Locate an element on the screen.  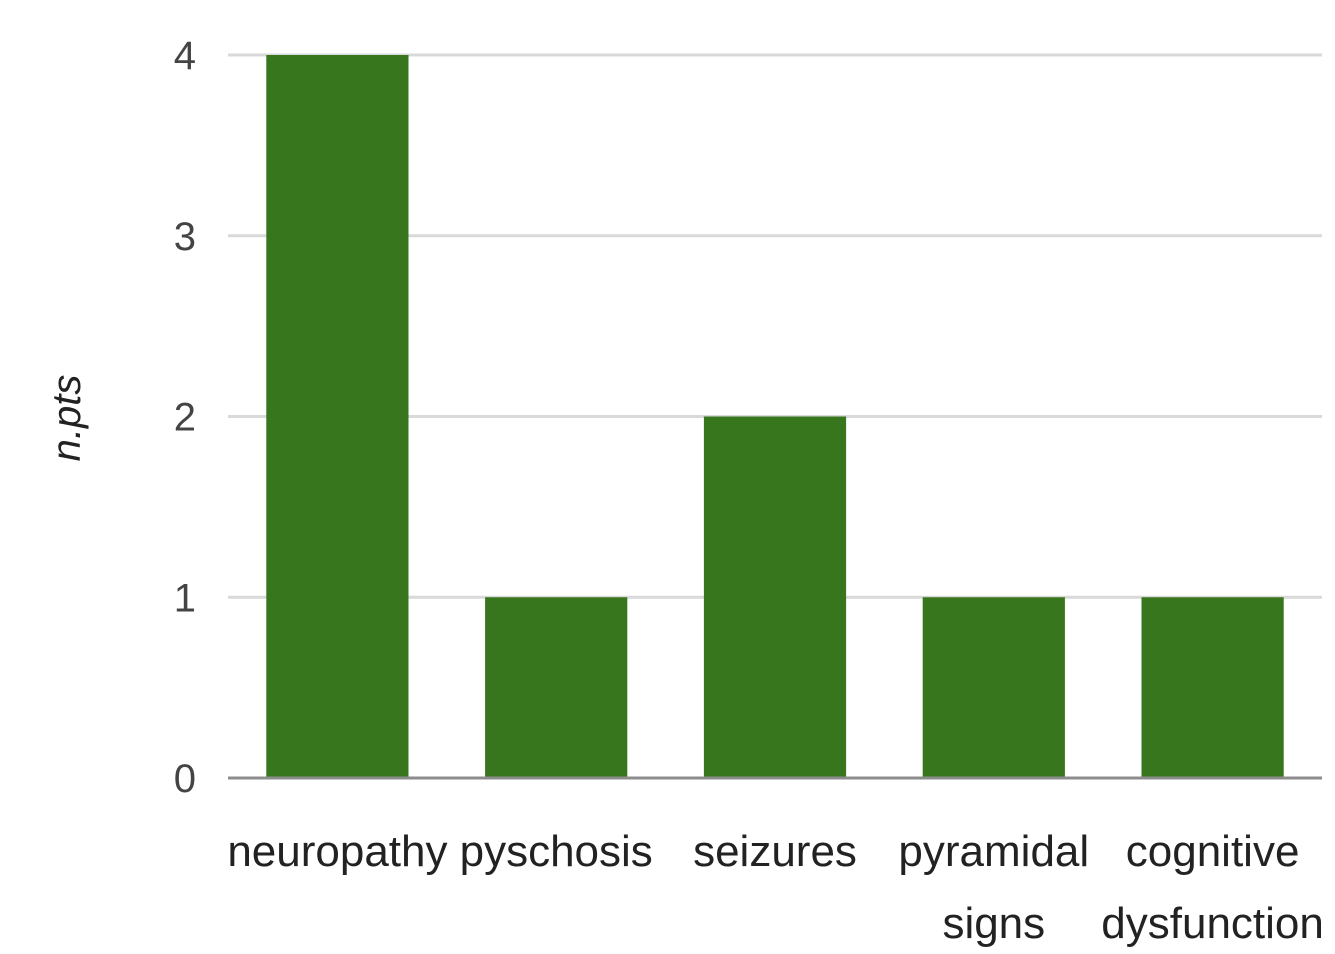
x-tick-label: pyschosis is located at coordinates (556, 851).